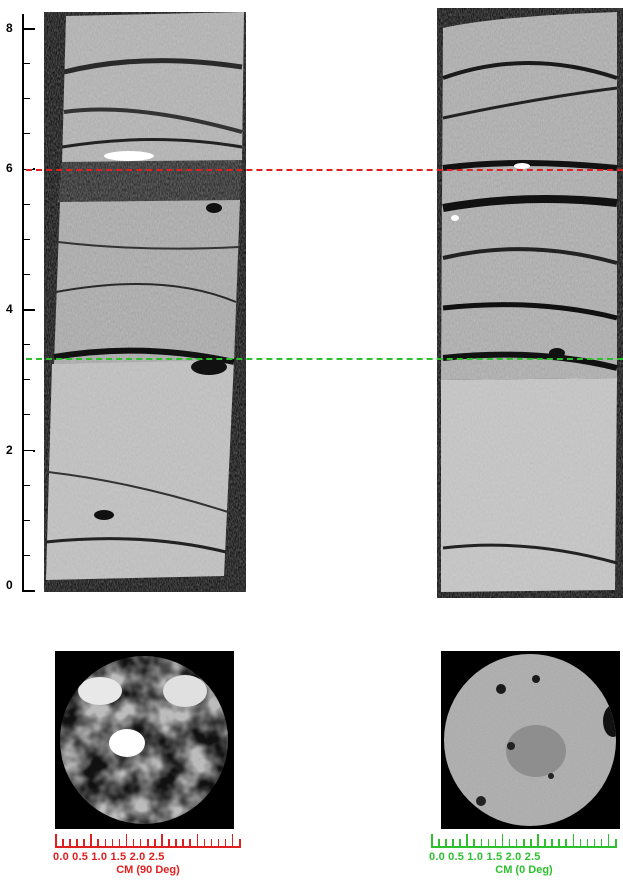 The height and width of the screenshot is (895, 623). Describe the element at coordinates (9, 450) in the screenshot. I see `tick-label-2: 2` at that location.